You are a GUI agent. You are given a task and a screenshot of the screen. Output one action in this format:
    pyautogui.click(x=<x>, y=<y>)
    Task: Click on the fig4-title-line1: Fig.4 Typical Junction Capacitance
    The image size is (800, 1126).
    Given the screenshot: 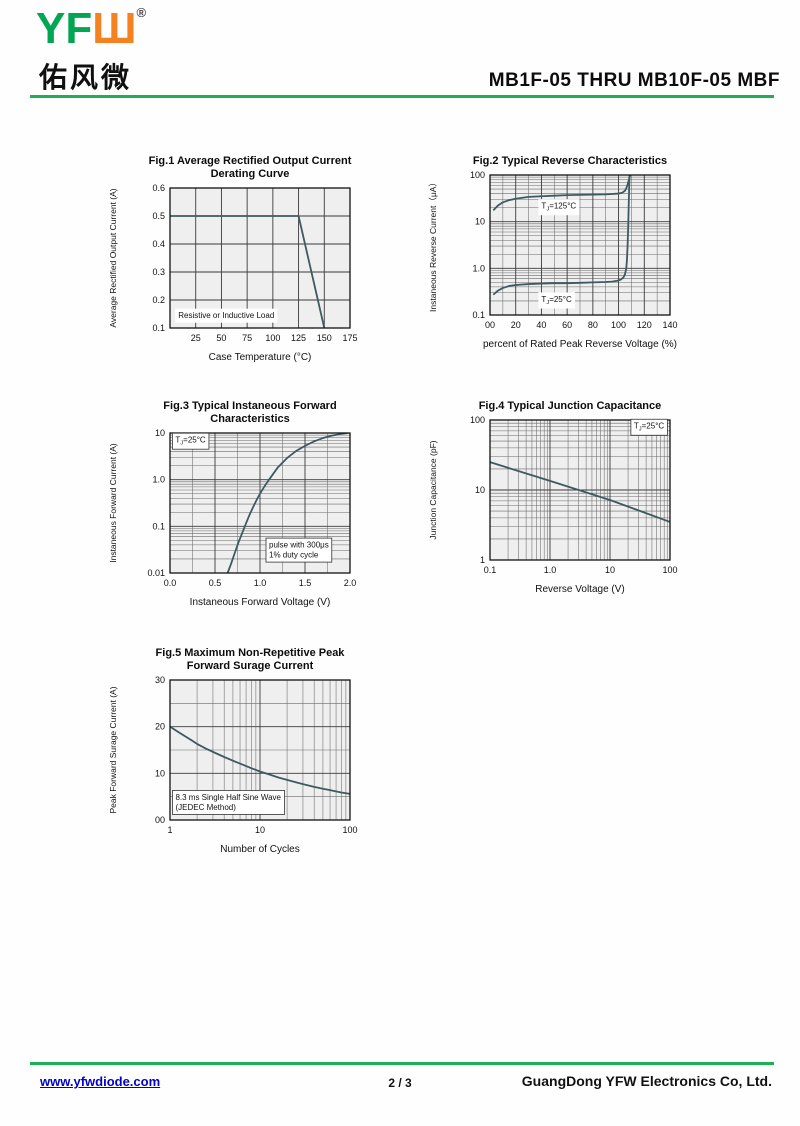 What is the action you would take?
    pyautogui.click(x=570, y=406)
    